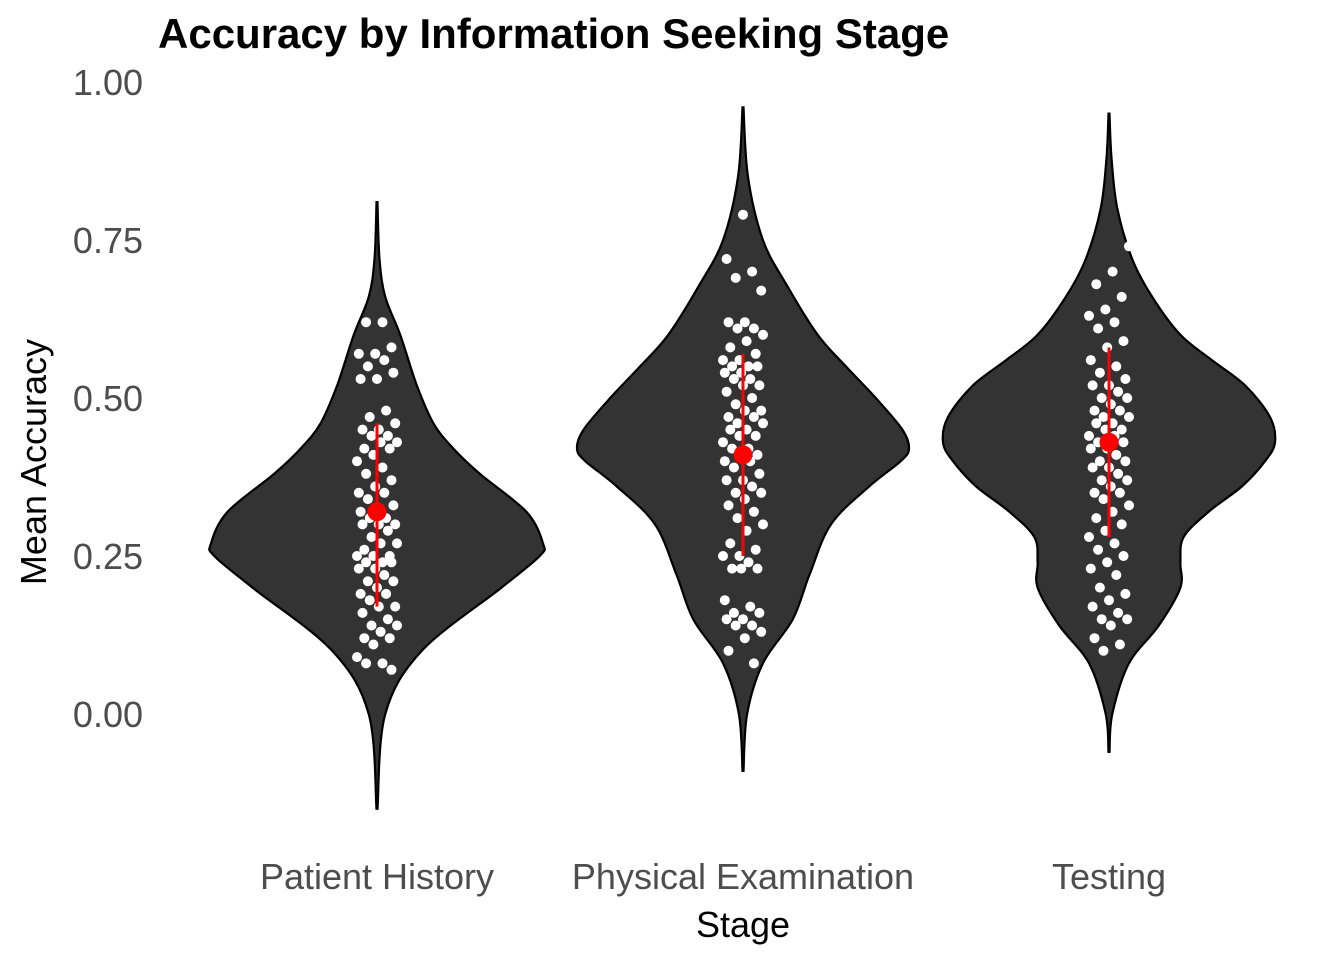 This screenshot has height=960, width=1344. I want to click on y-tick-label: 0.25, so click(108, 556).